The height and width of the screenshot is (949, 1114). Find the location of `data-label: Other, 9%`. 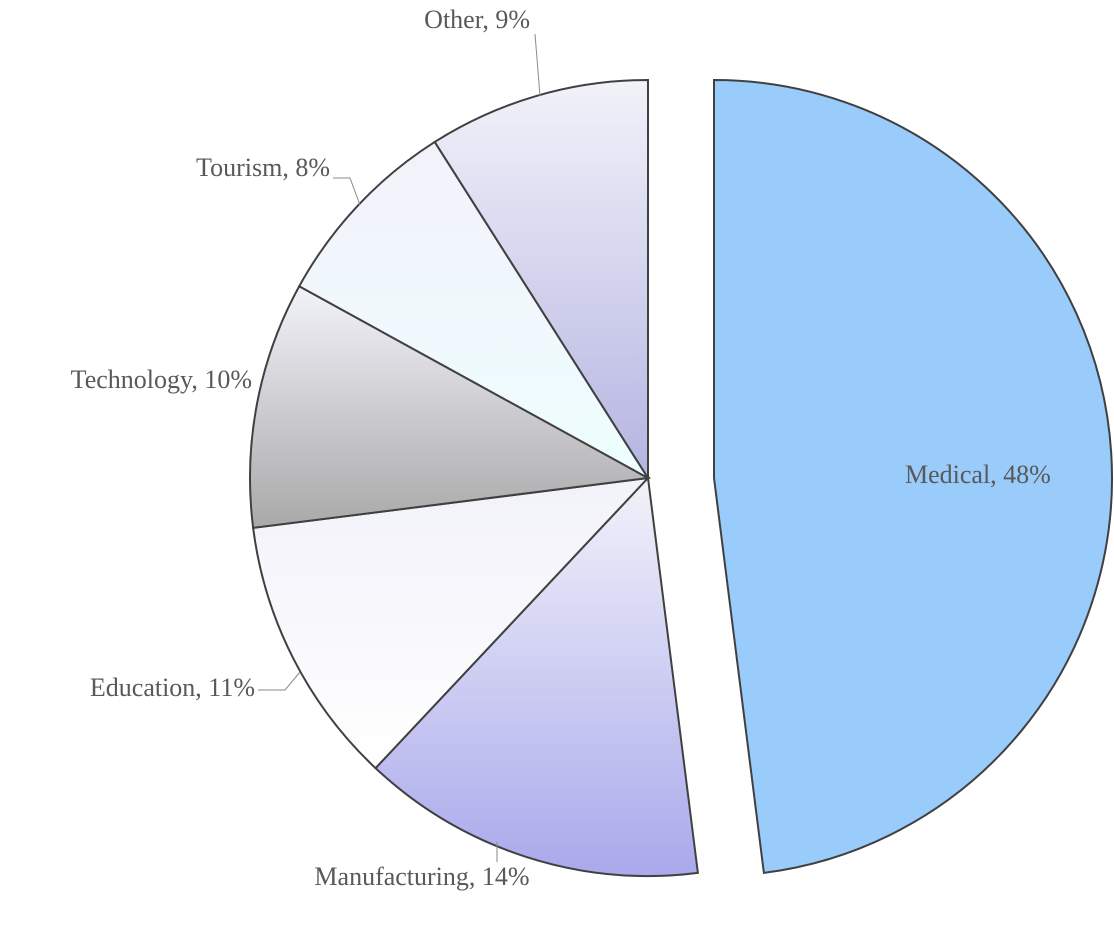

data-label: Other, 9% is located at coordinates (477, 19).